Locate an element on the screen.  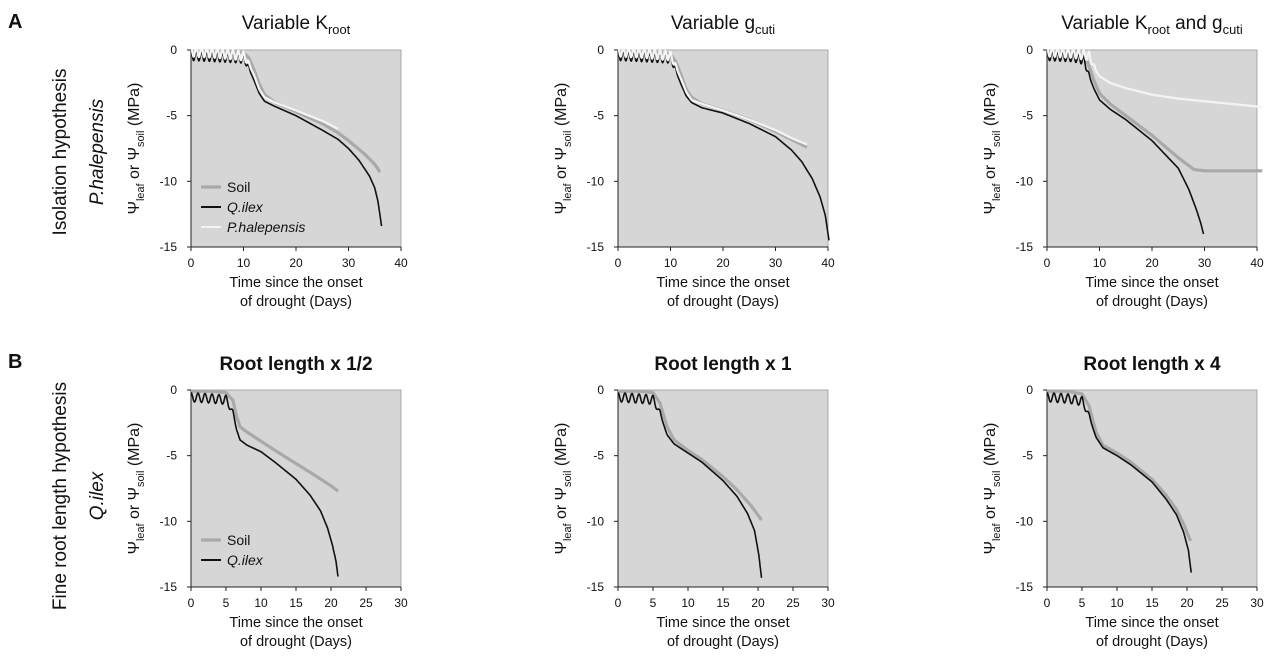
panel-label-a: A is located at coordinates (15, 22).